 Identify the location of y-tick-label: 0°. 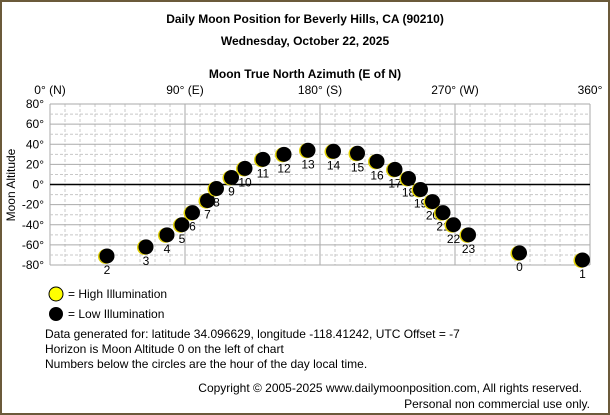
(39, 185).